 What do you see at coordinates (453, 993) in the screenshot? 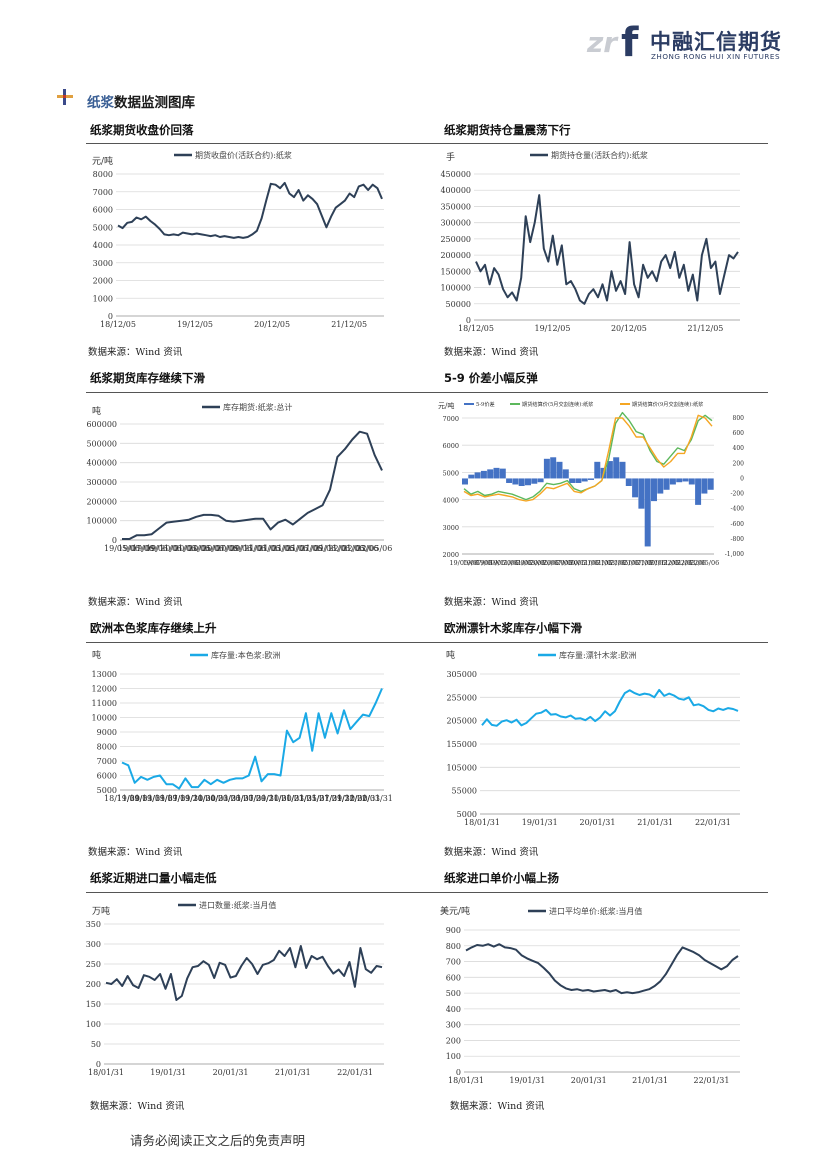
I see `y-tick-label: 500` at bounding box center [453, 993].